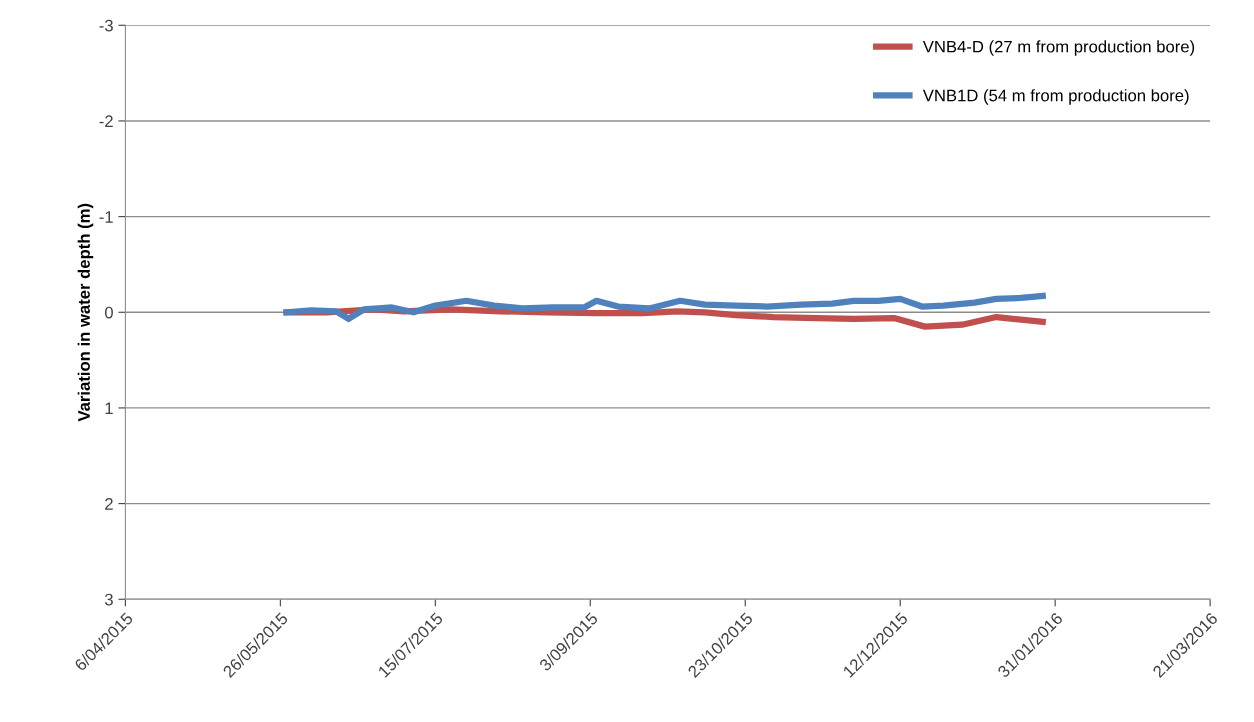 The width and height of the screenshot is (1254, 722). What do you see at coordinates (1058, 48) in the screenshot?
I see `legend-label: VNB4-D (27 m from production bore)` at bounding box center [1058, 48].